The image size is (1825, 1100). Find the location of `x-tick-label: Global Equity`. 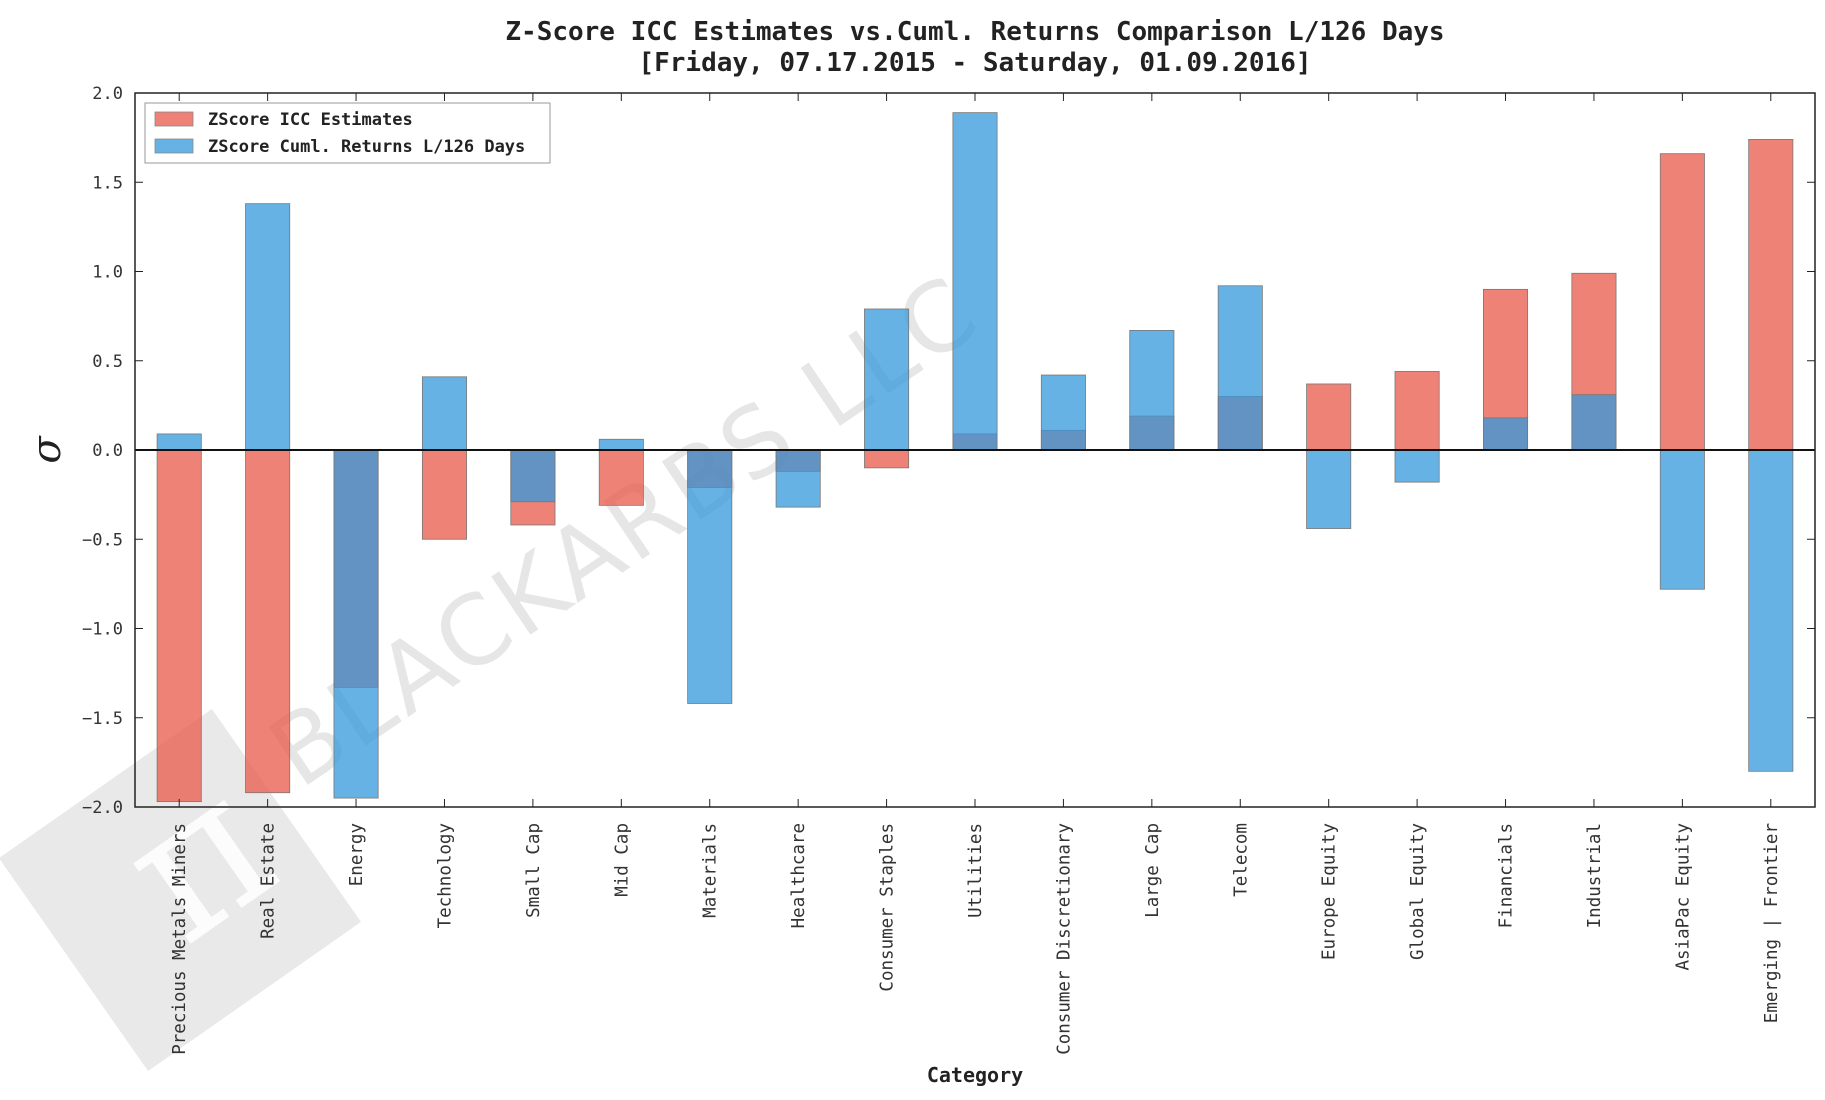

x-tick-label: Global Equity is located at coordinates (1418, 891).